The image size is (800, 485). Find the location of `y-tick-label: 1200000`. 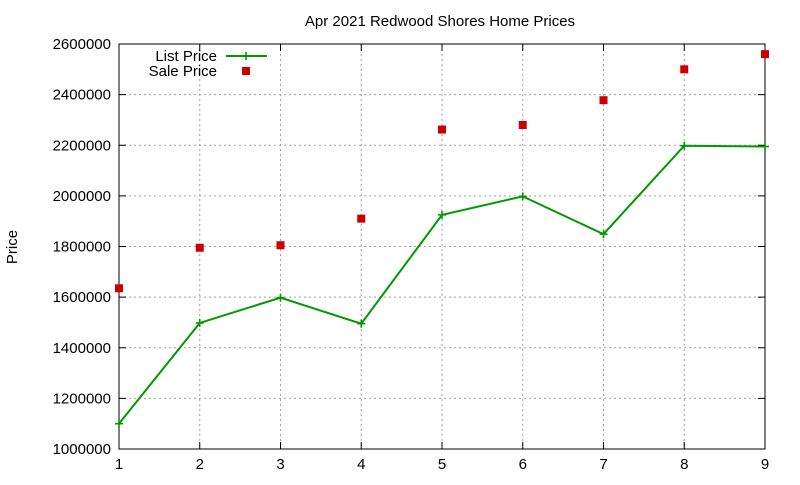

y-tick-label: 1200000 is located at coordinates (82, 398).